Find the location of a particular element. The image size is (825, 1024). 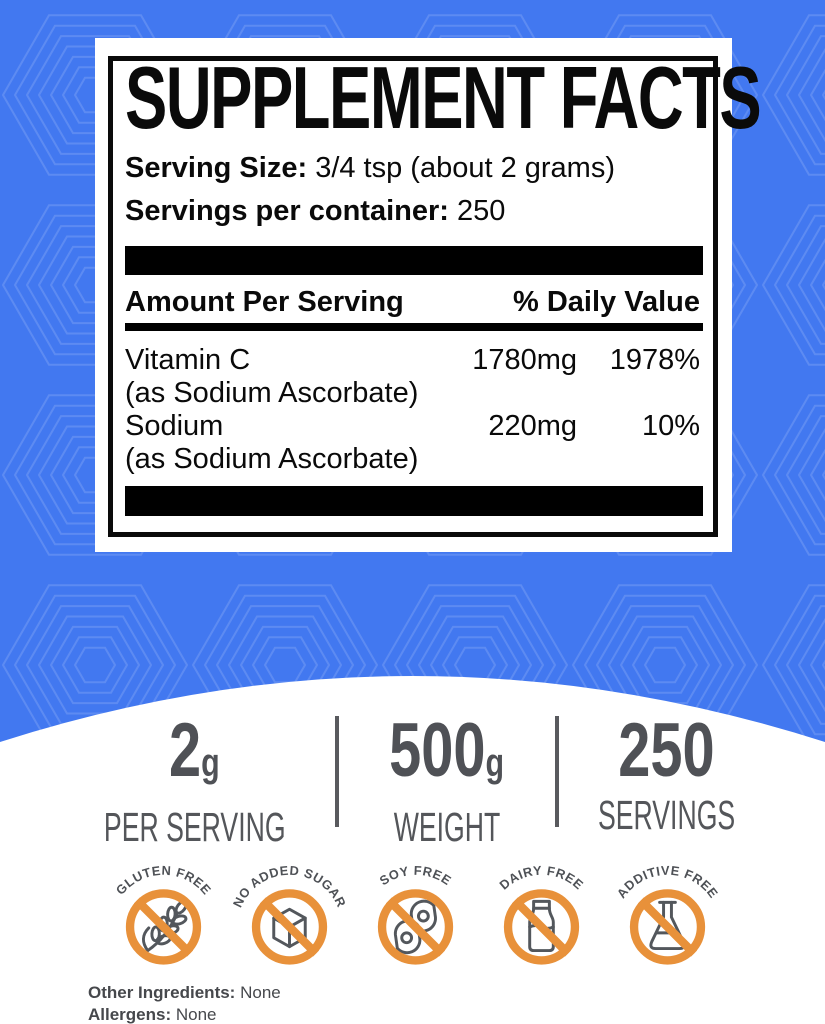

stat-value: 250 is located at coordinates (667, 751).